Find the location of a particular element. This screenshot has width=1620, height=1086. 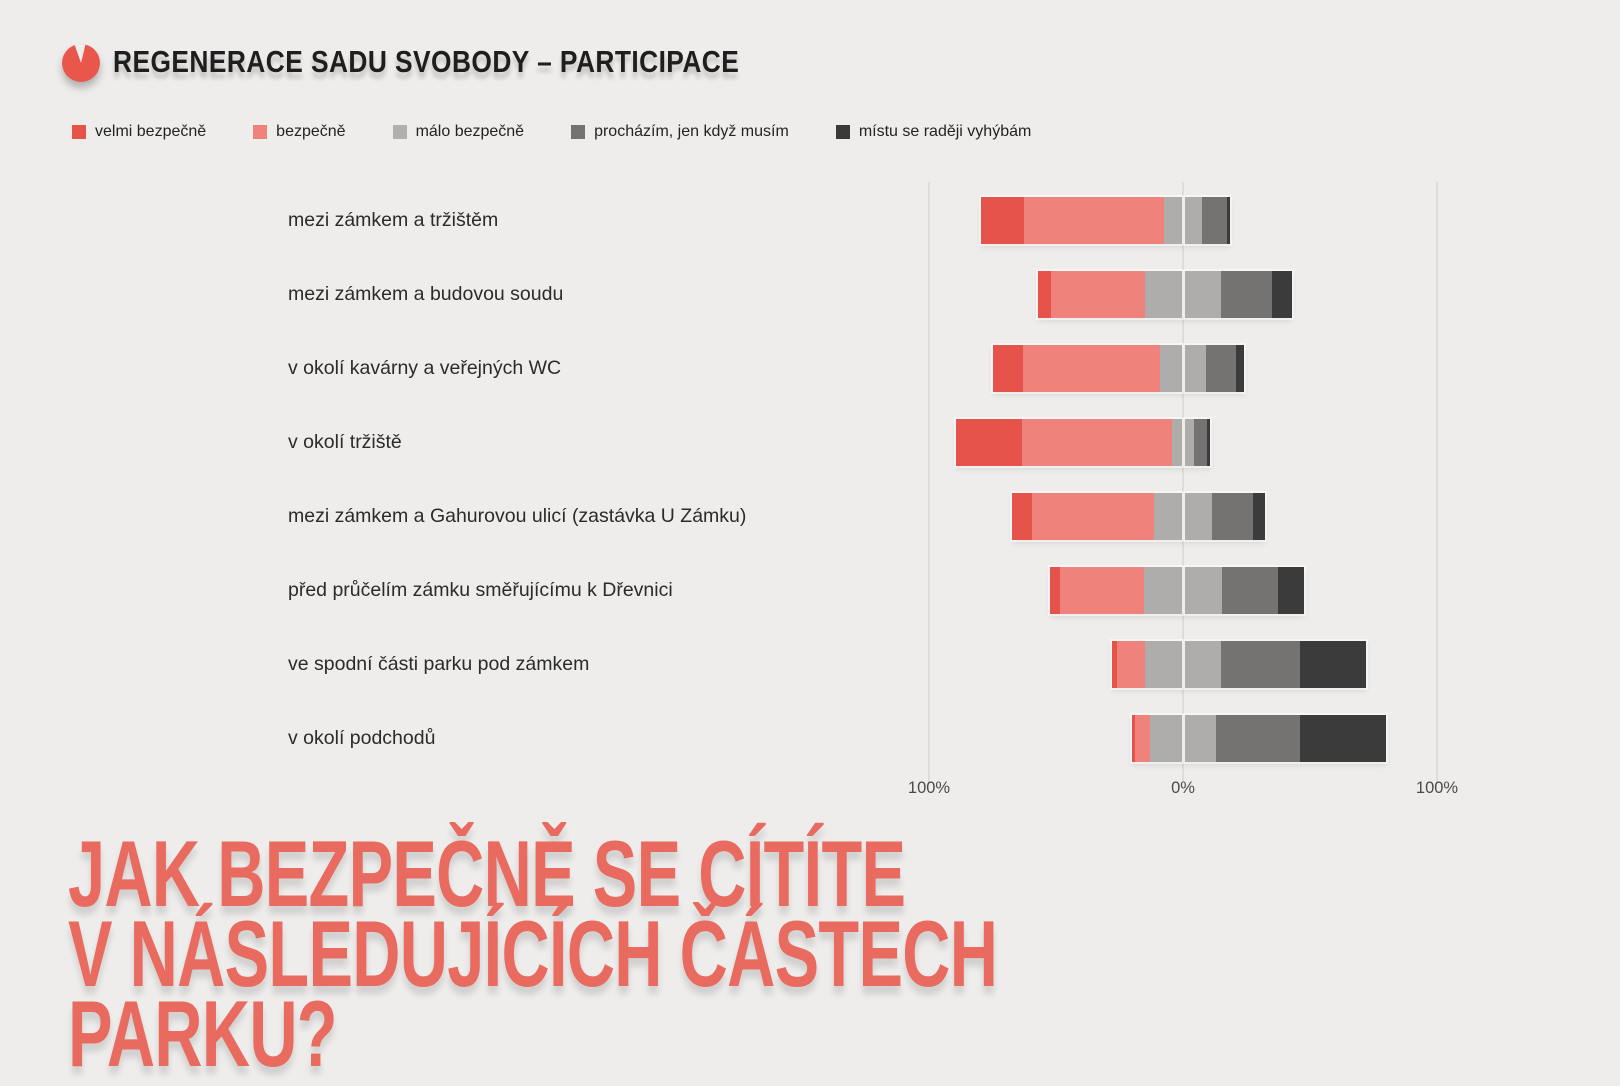

axis-tick-zero: 0% is located at coordinates (1183, 788).